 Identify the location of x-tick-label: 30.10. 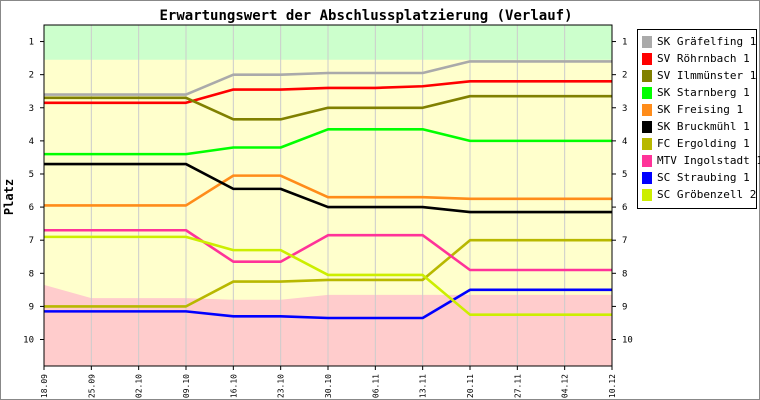
(328, 386).